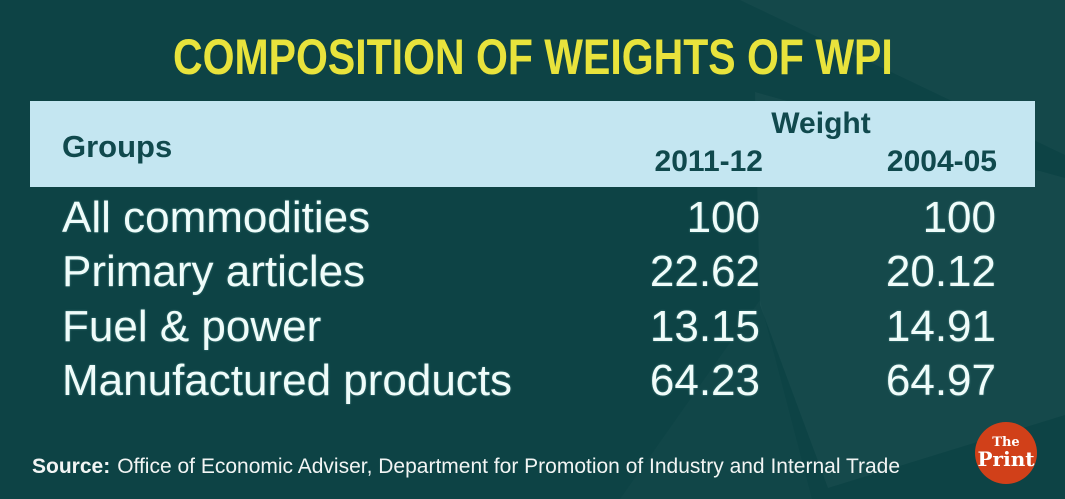 This screenshot has height=499, width=1065. I want to click on logo-word-print: Print, so click(1006, 459).